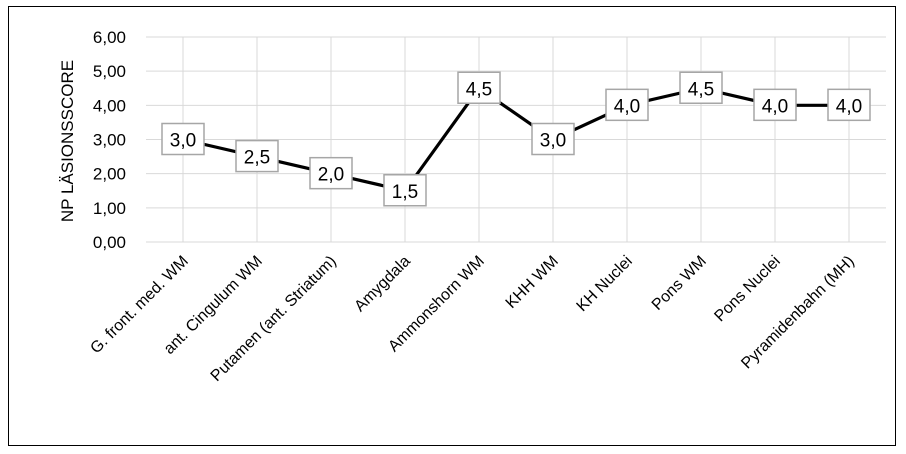 Image resolution: width=906 pixels, height=454 pixels. I want to click on data-label: 2,0, so click(331, 173).